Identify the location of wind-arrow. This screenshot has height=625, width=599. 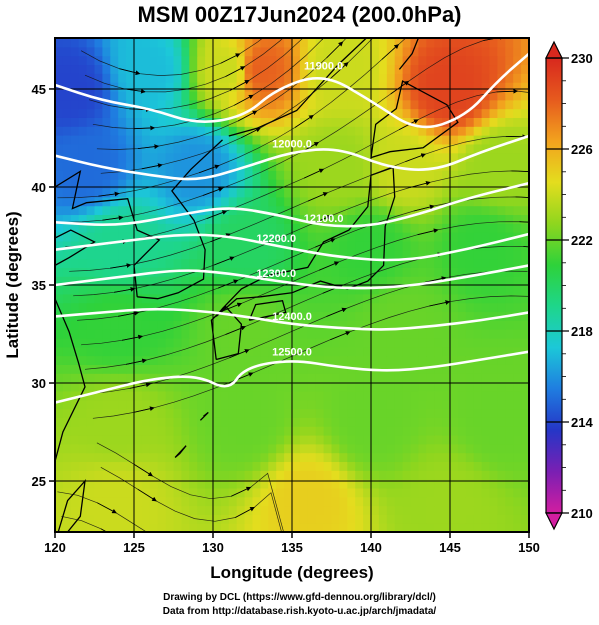
(415, 157).